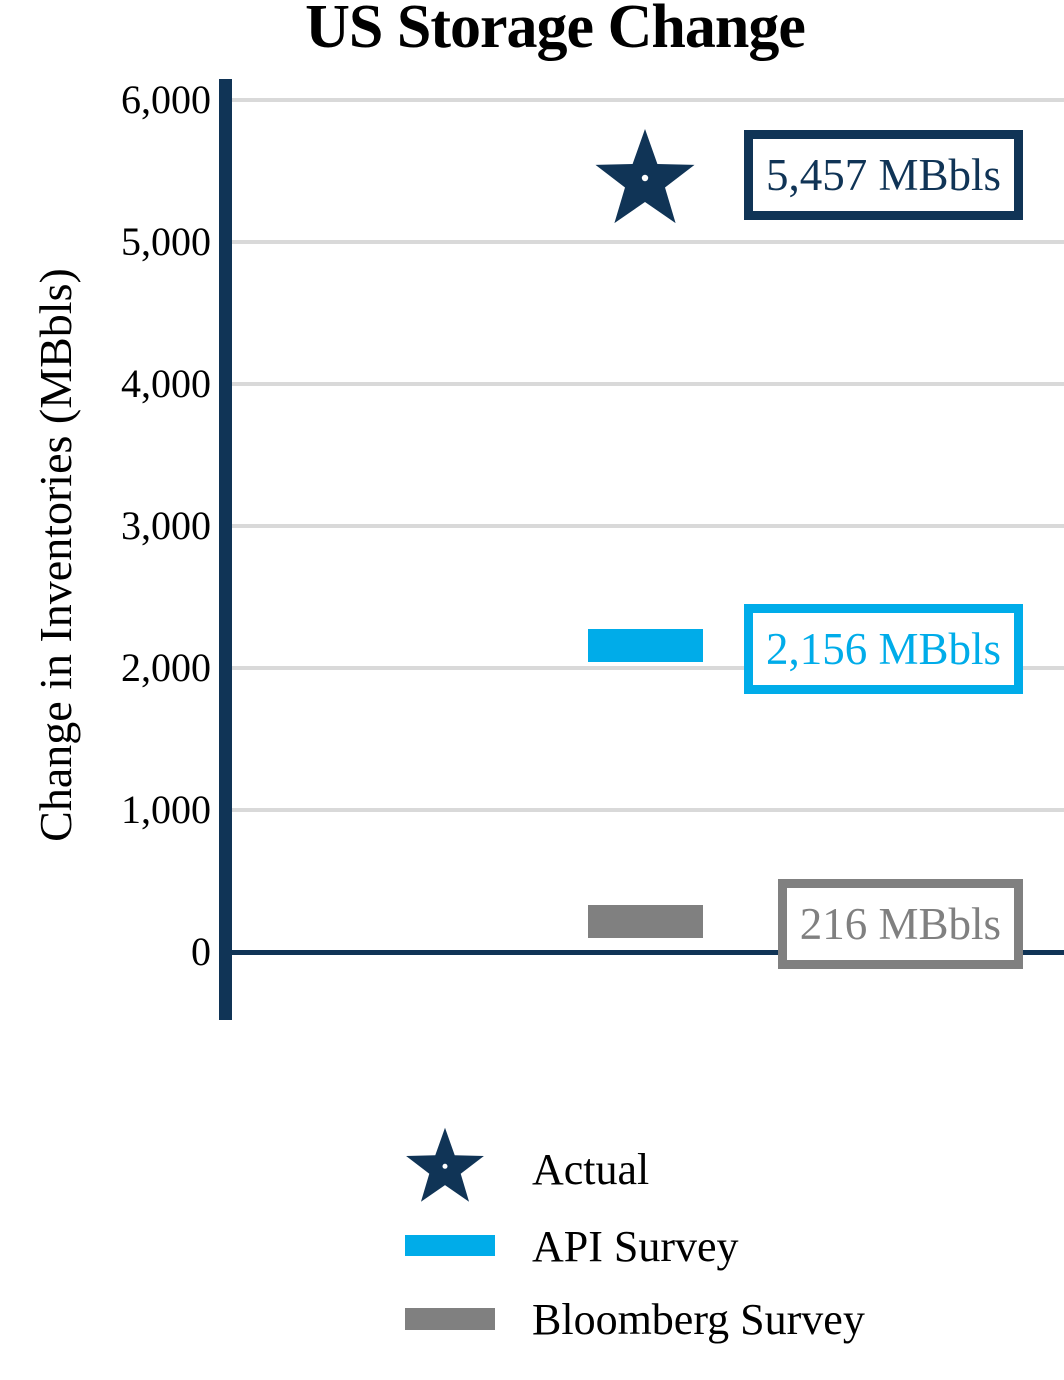 This screenshot has width=1064, height=1380. What do you see at coordinates (166, 525) in the screenshot?
I see `ytick-3000: 3,000` at bounding box center [166, 525].